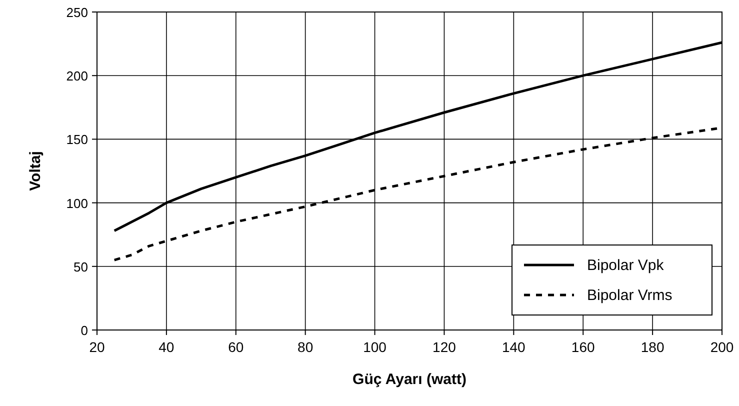 Image resolution: width=739 pixels, height=406 pixels. Describe the element at coordinates (81, 266) in the screenshot. I see `y-tick-label: 50` at that location.